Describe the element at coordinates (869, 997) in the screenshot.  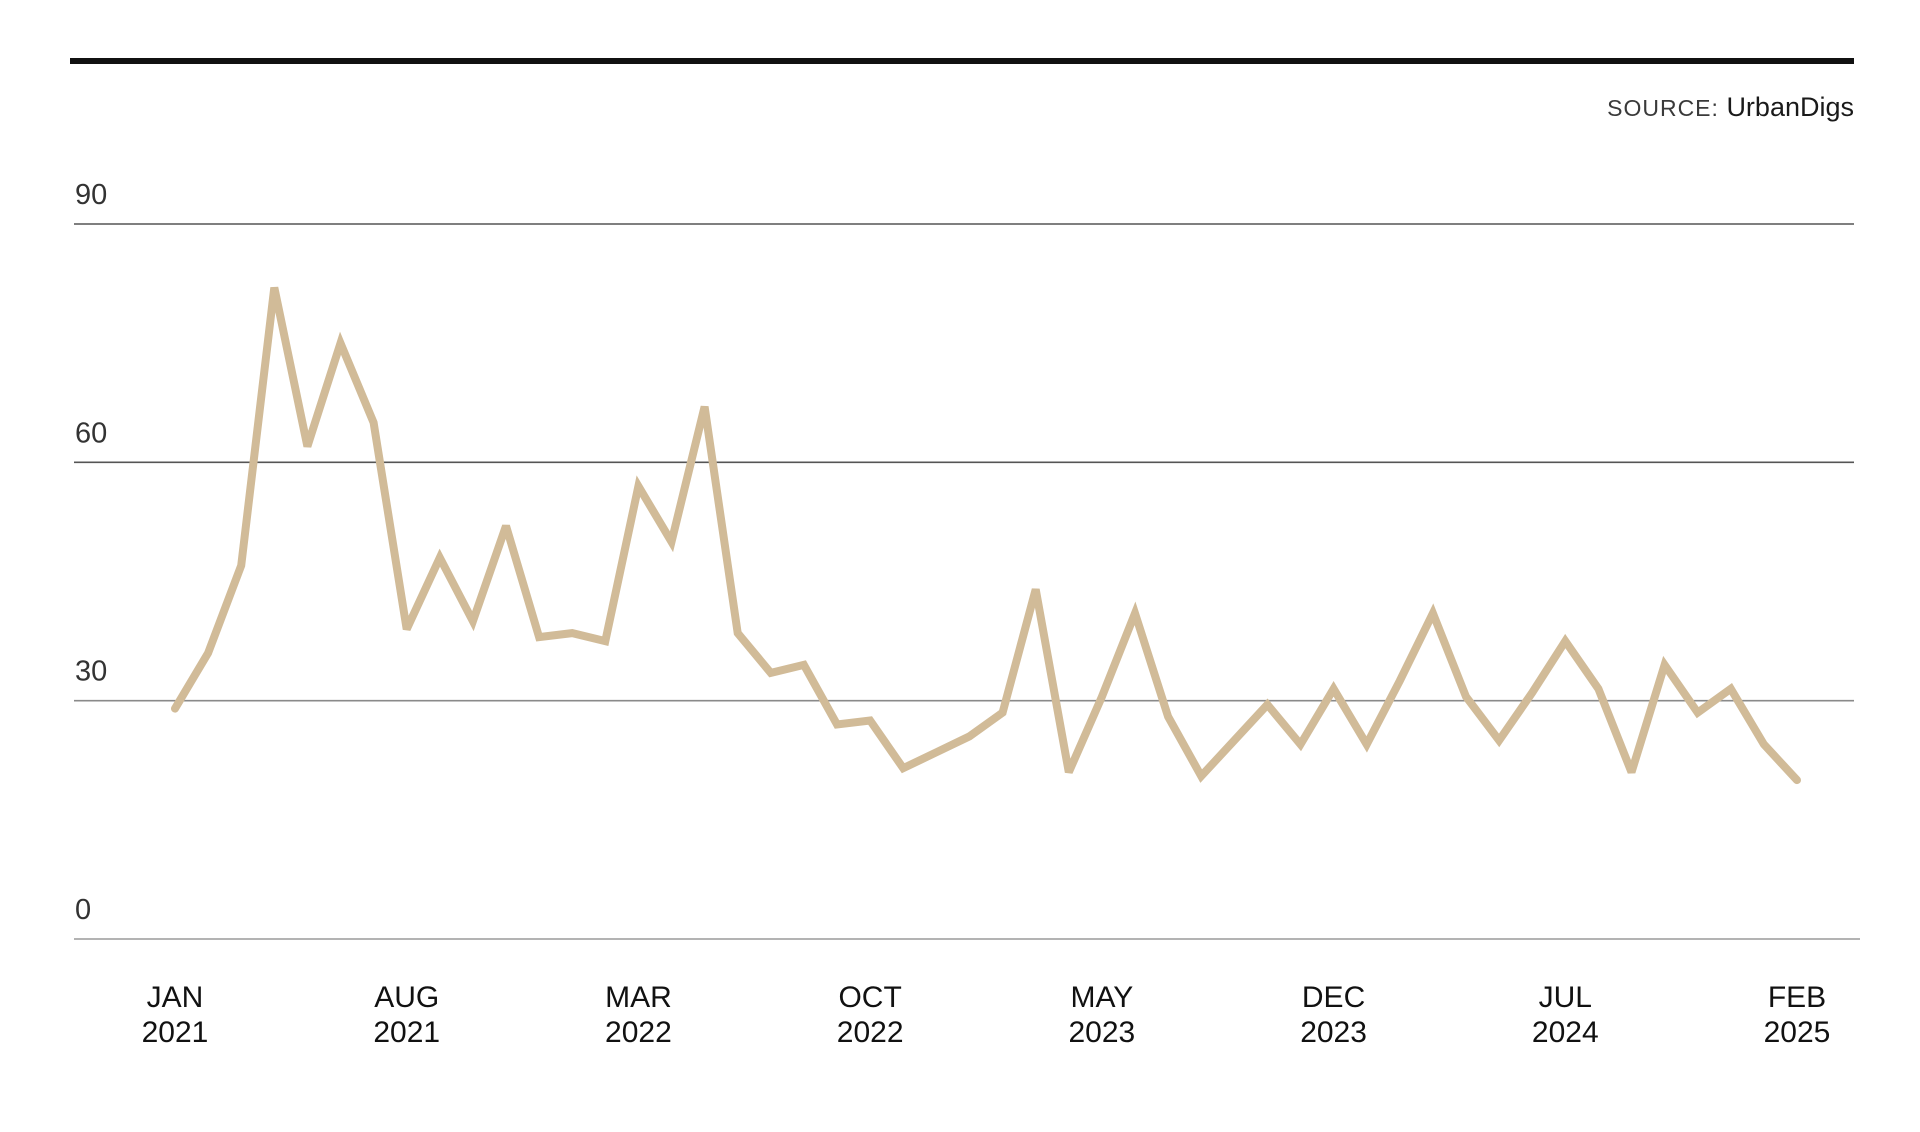
I see `x-tick-month: OCT` at that location.